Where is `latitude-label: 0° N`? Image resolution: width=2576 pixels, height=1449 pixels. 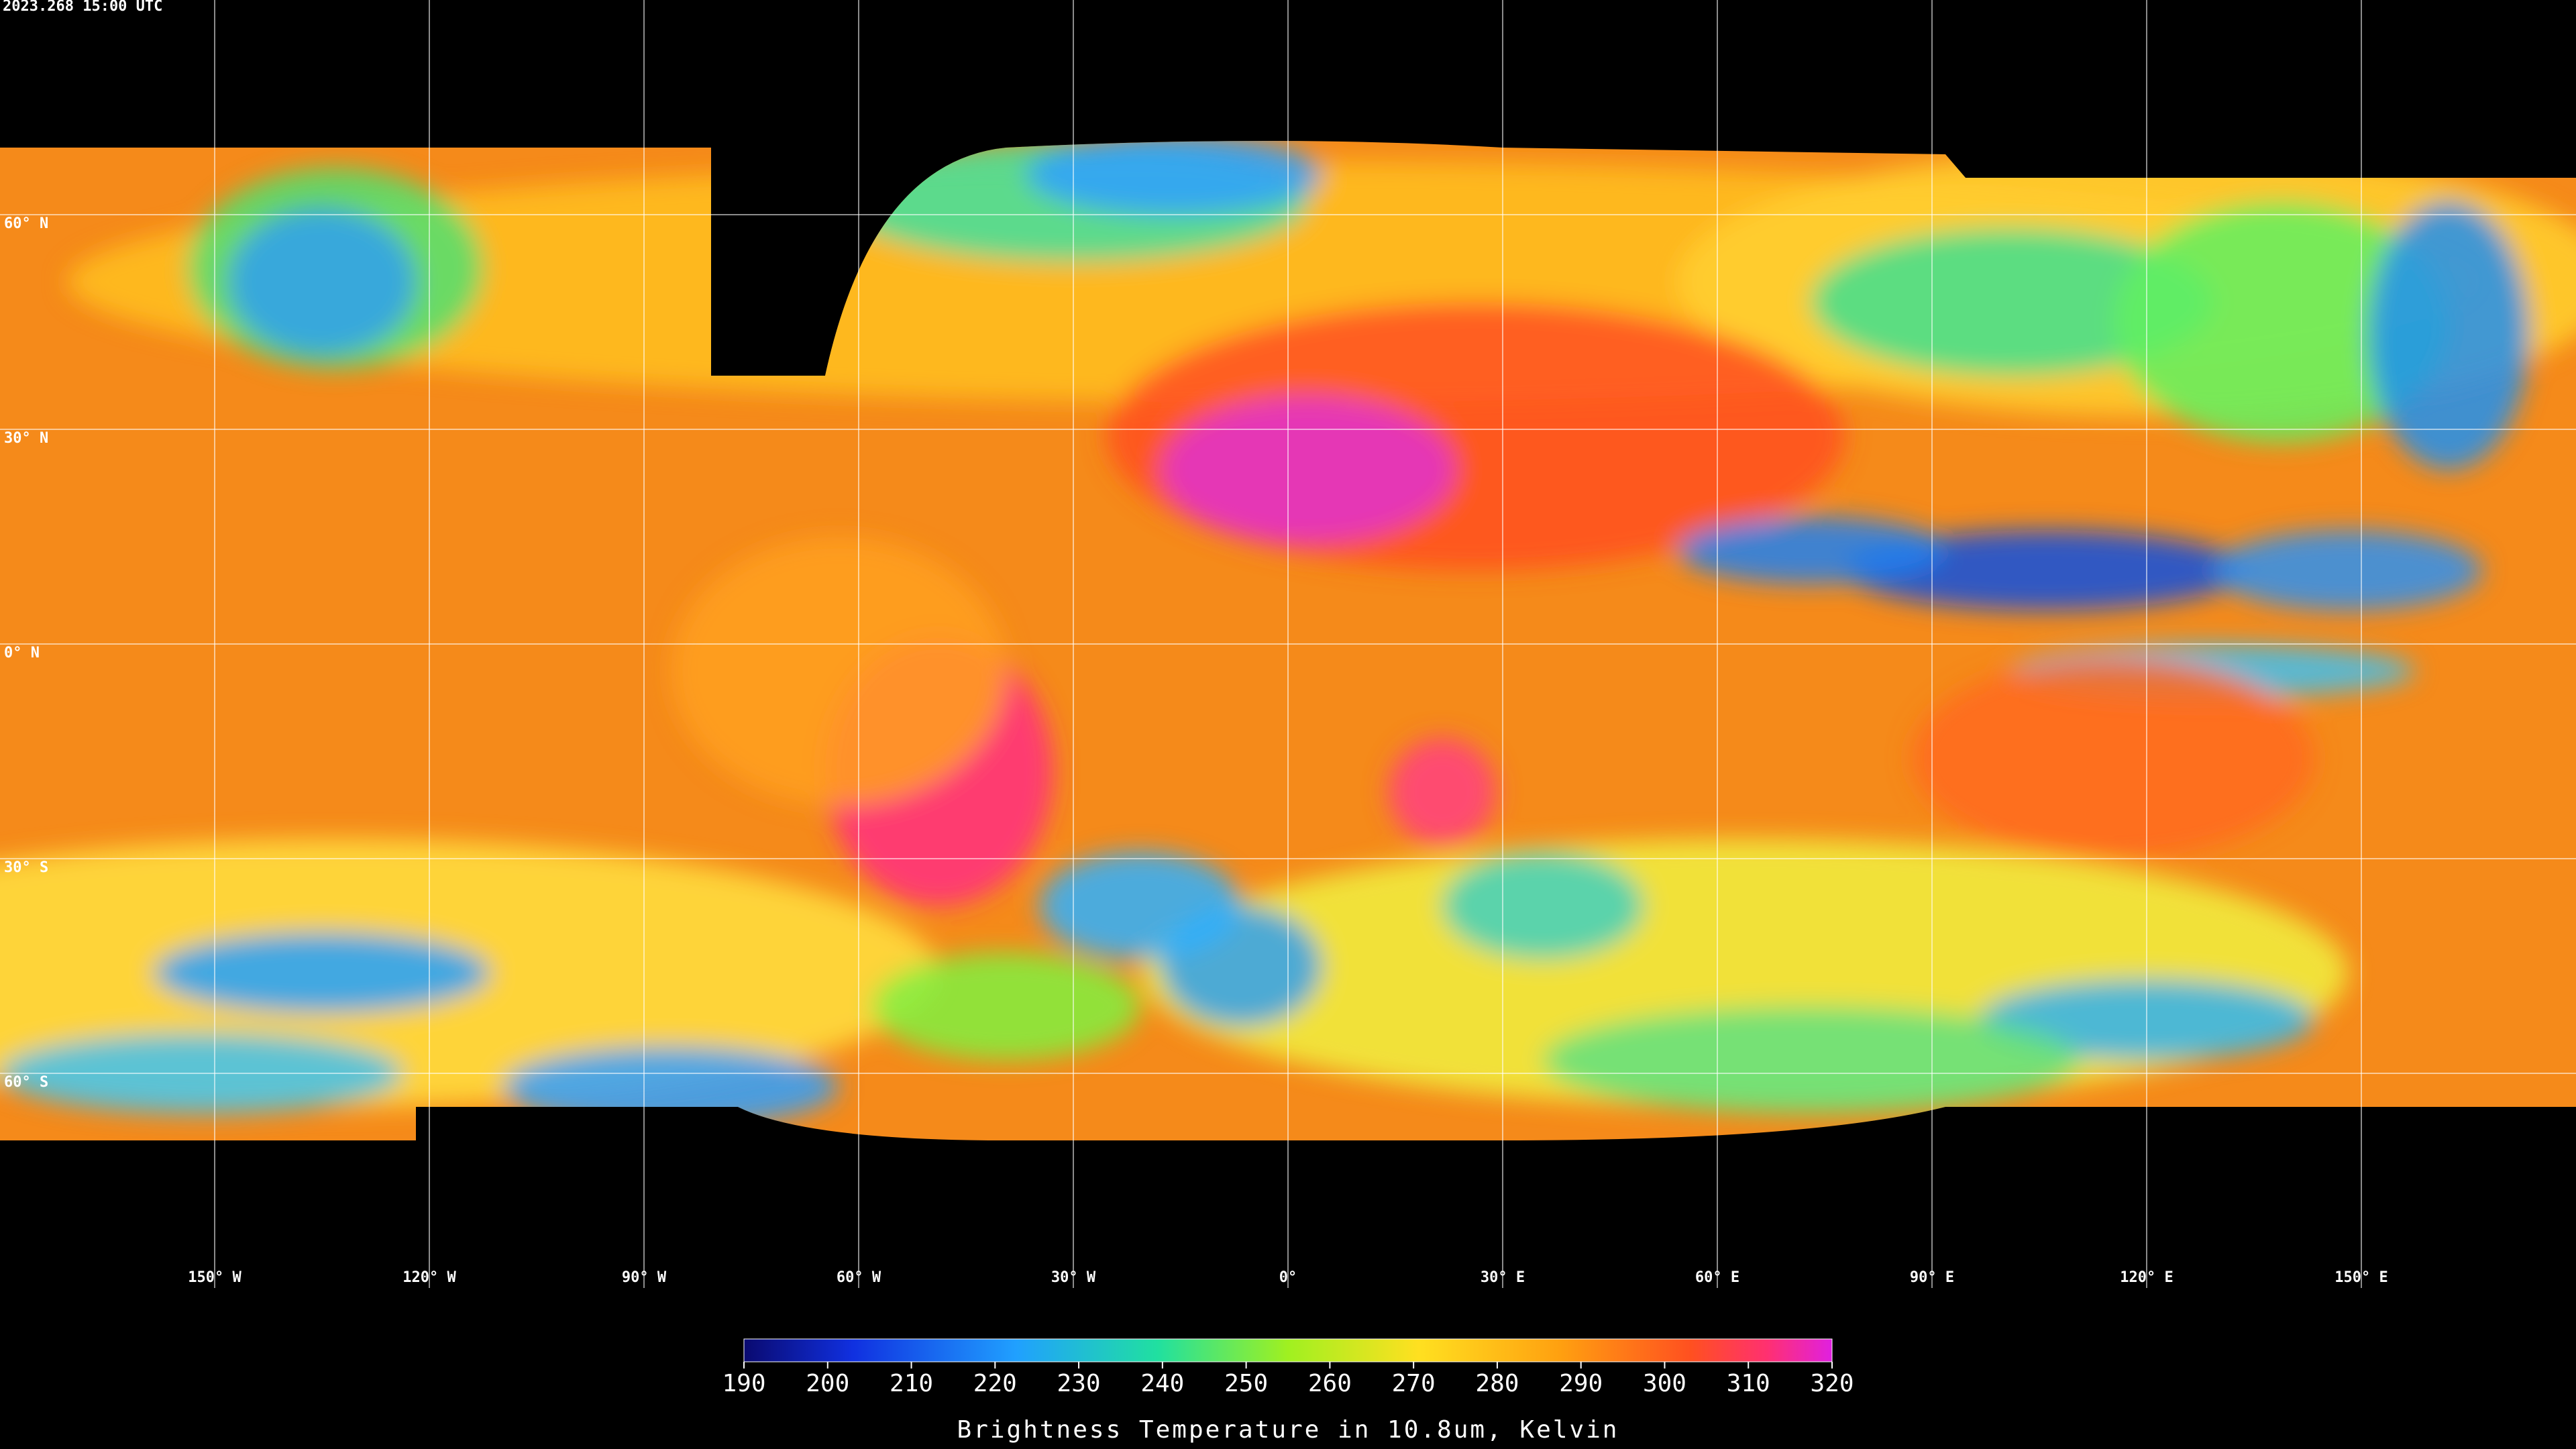 latitude-label: 0° N is located at coordinates (22, 653).